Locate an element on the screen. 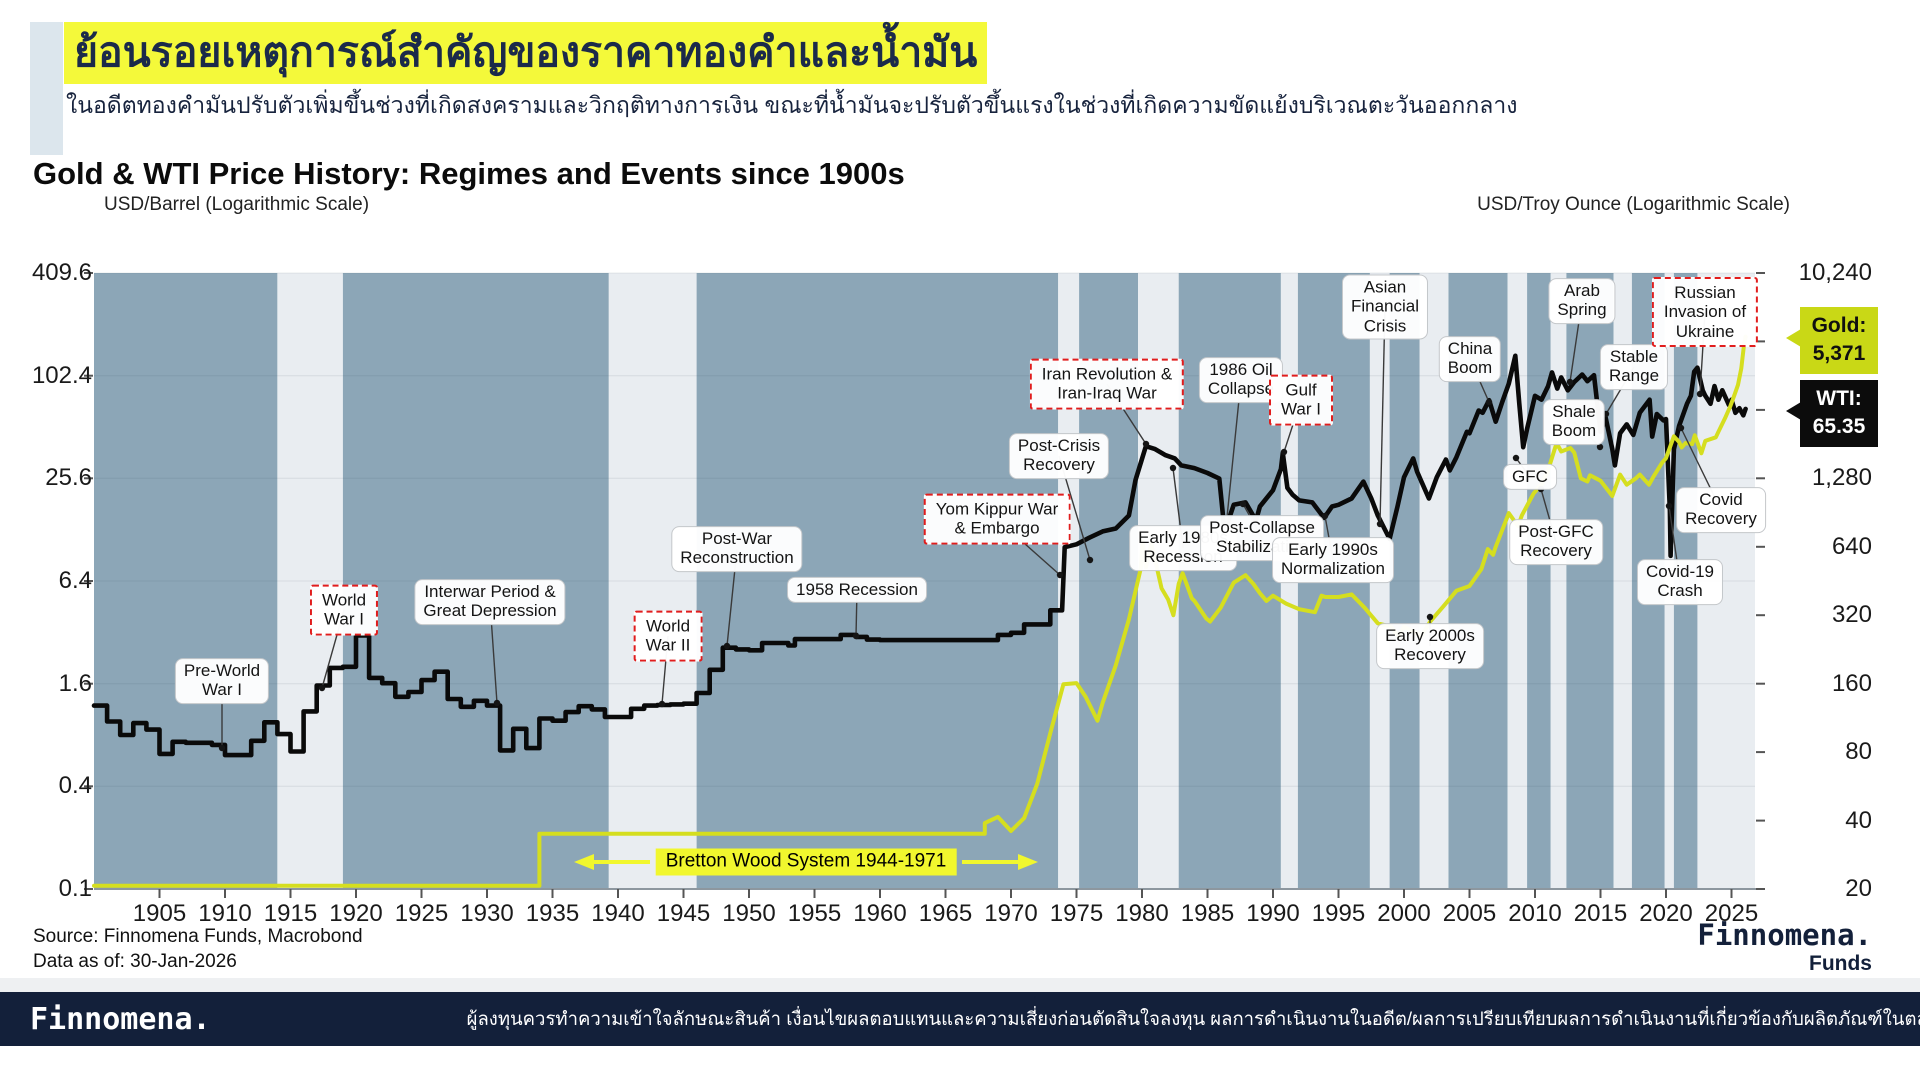 This screenshot has width=1920, height=1080. event-connector is located at coordinates (1382, 415).